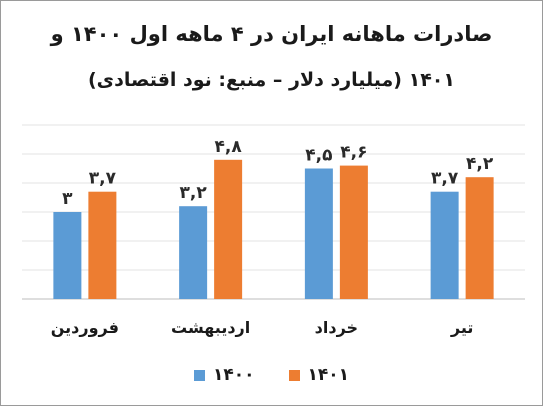  I want to click on category-label: تیر, so click(462, 327).